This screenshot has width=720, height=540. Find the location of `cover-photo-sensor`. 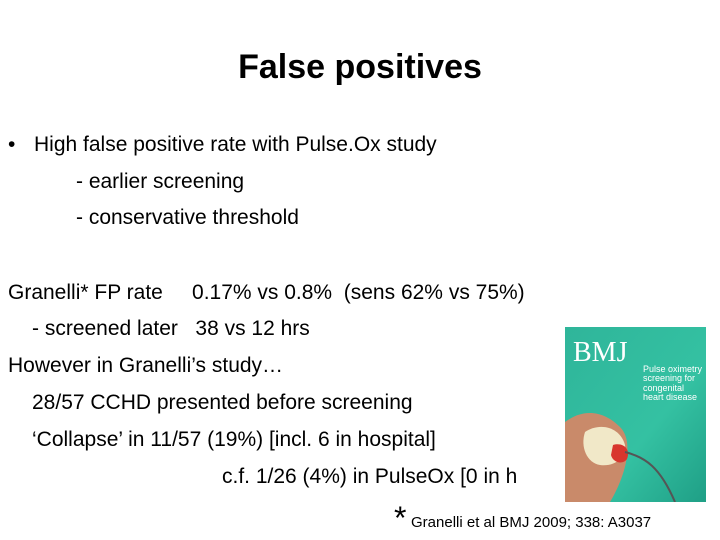

cover-photo-sensor is located at coordinates (620, 453).